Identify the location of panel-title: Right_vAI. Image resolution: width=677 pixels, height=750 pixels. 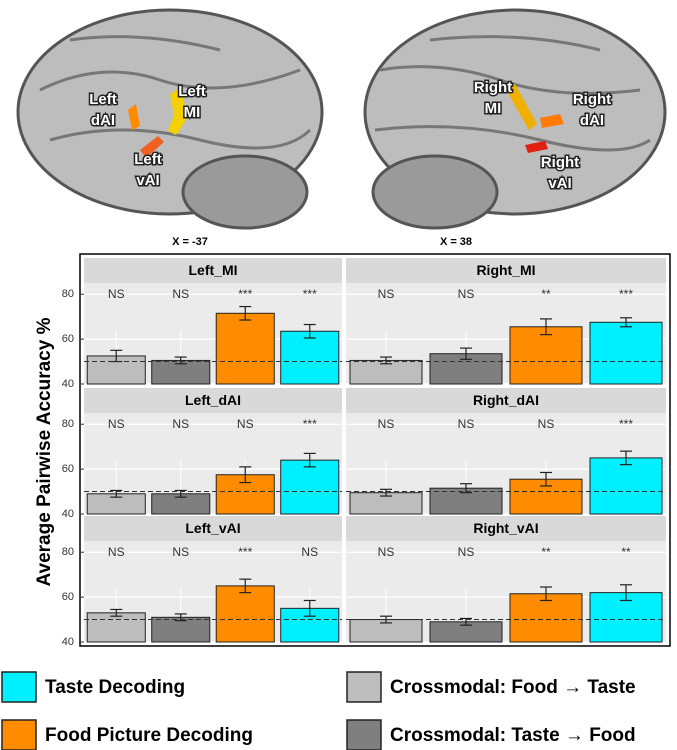
(505, 528).